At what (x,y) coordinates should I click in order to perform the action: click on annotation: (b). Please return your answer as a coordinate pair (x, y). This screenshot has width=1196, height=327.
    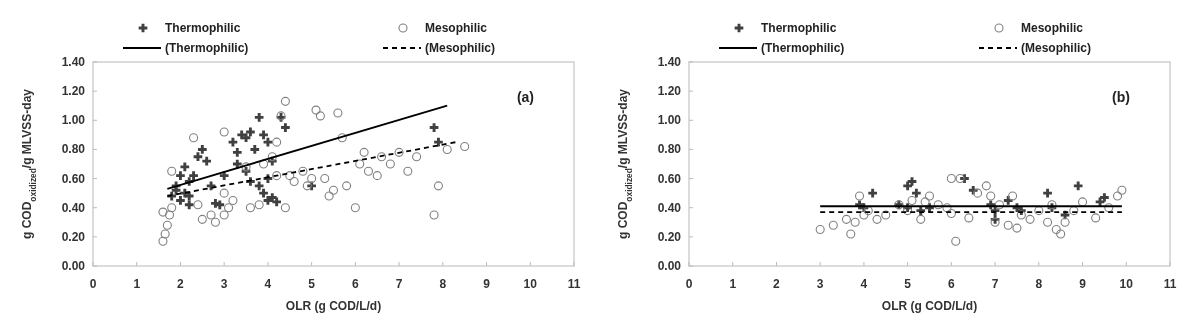
    Looking at the image, I should click on (1121, 97).